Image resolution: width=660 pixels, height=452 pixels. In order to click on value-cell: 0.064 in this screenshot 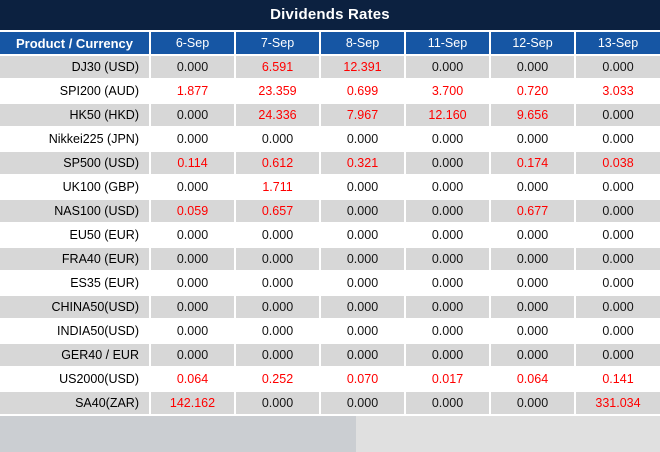, I will do `click(533, 379)`.